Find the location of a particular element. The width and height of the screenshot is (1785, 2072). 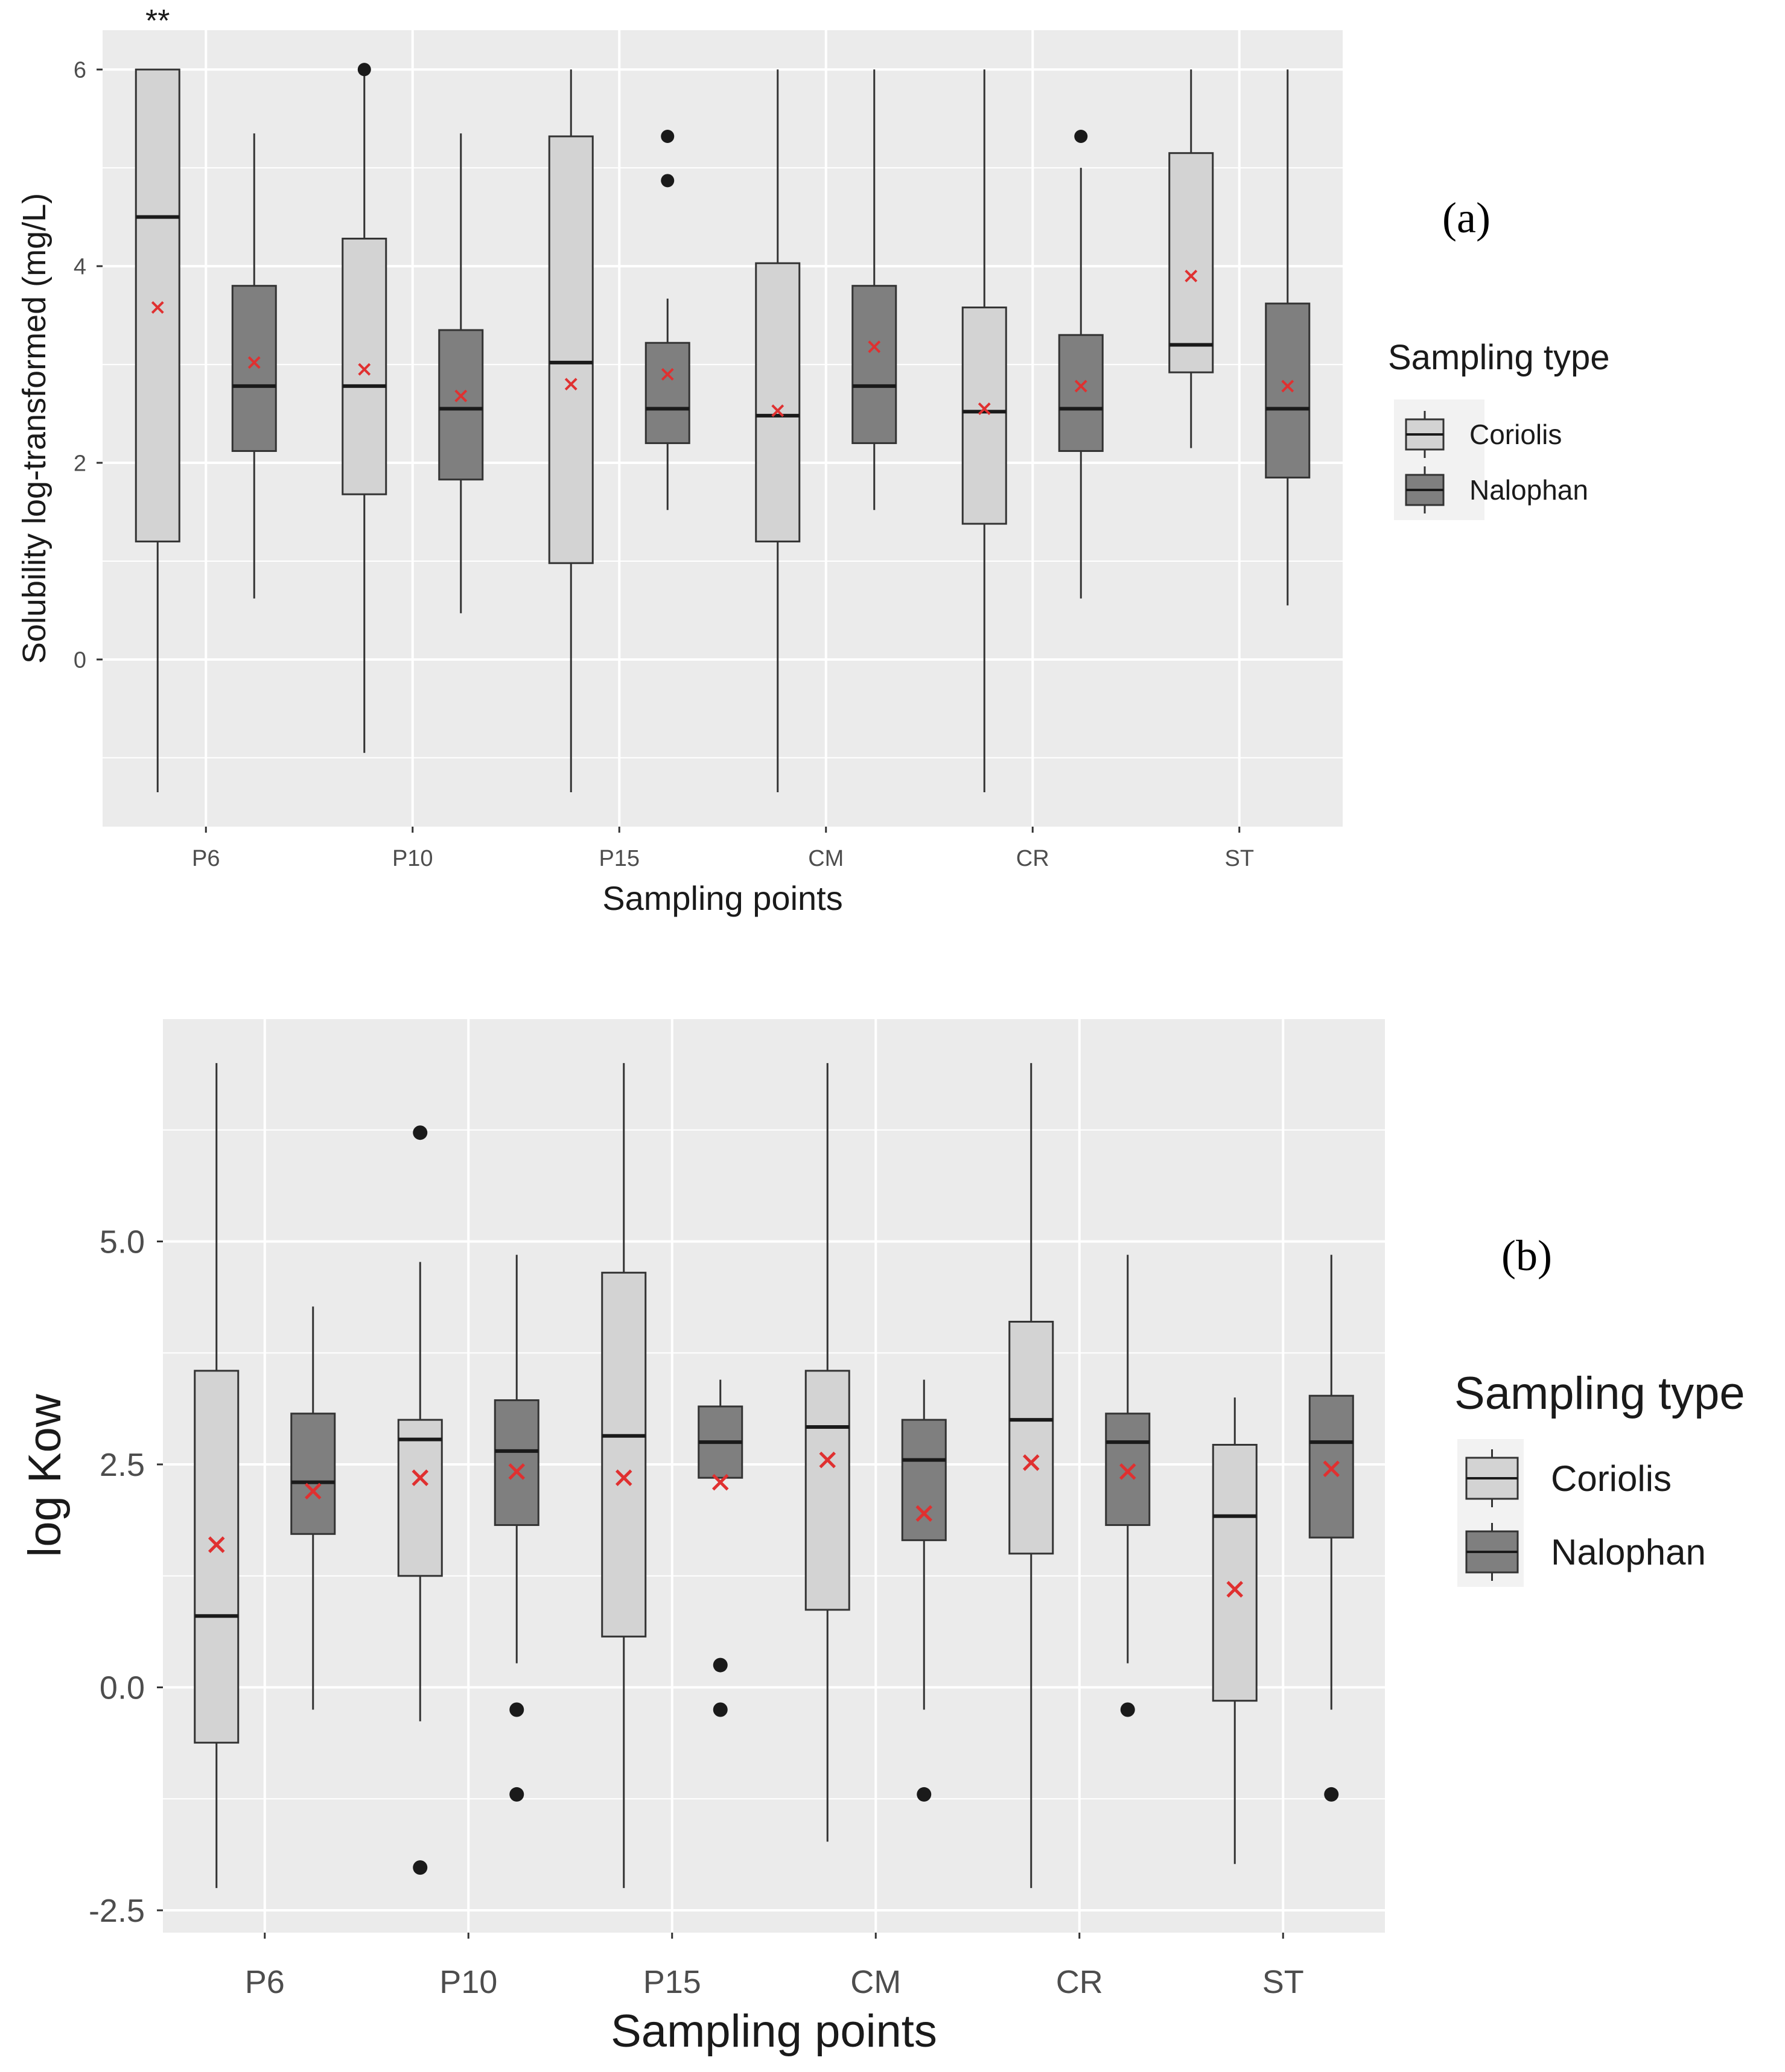

box-coriolis-p10 is located at coordinates (364, 408).